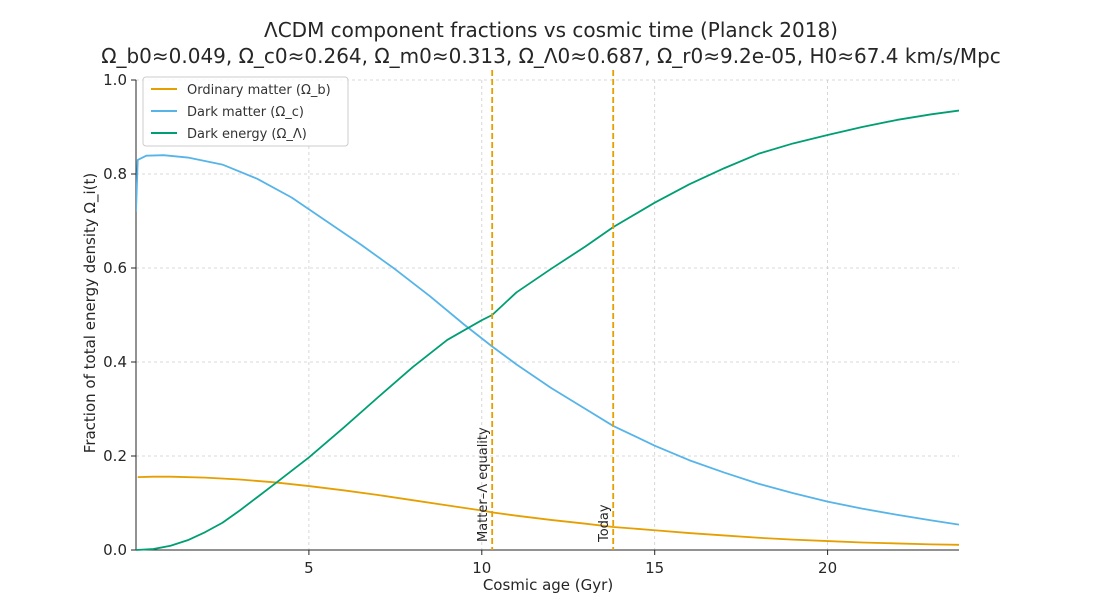  I want to click on y-tick-label: 0.6, so click(115, 268).